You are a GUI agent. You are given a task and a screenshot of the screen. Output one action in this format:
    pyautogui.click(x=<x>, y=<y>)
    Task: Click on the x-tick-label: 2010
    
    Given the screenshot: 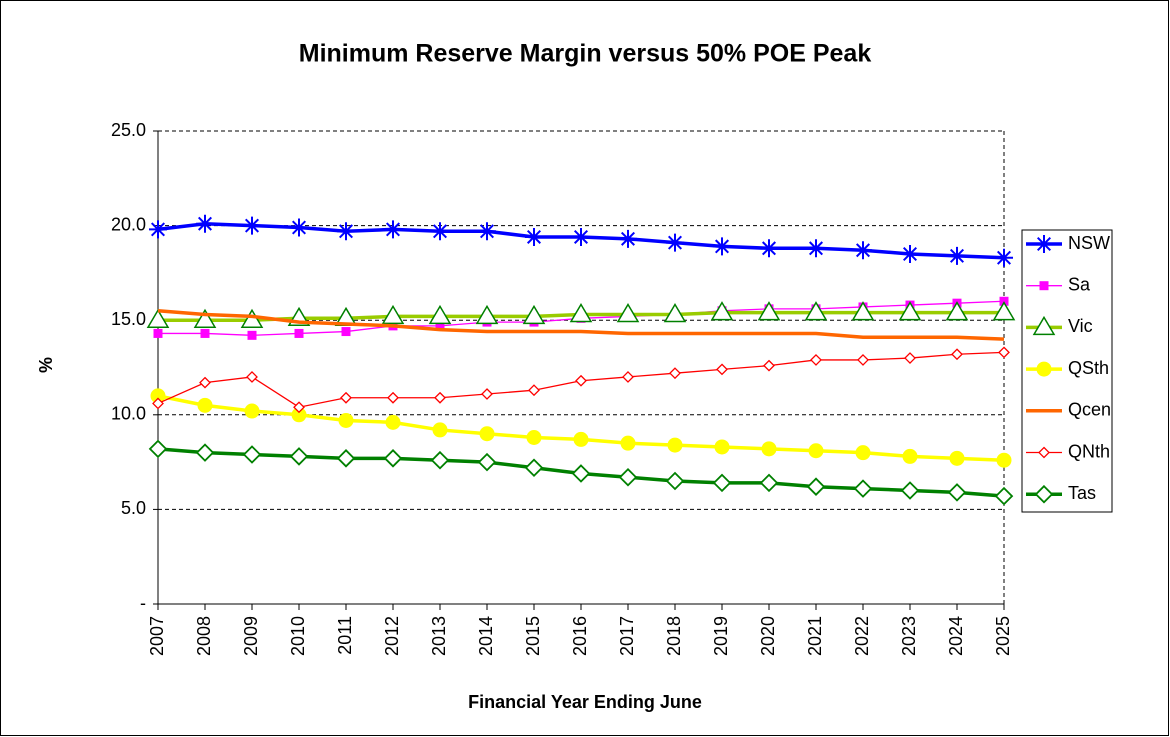 What is the action you would take?
    pyautogui.click(x=298, y=636)
    